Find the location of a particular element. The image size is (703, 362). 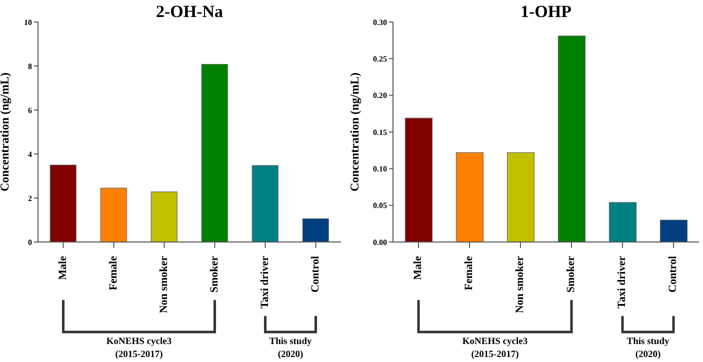

y-tick-label: 0.30 is located at coordinates (380, 22).